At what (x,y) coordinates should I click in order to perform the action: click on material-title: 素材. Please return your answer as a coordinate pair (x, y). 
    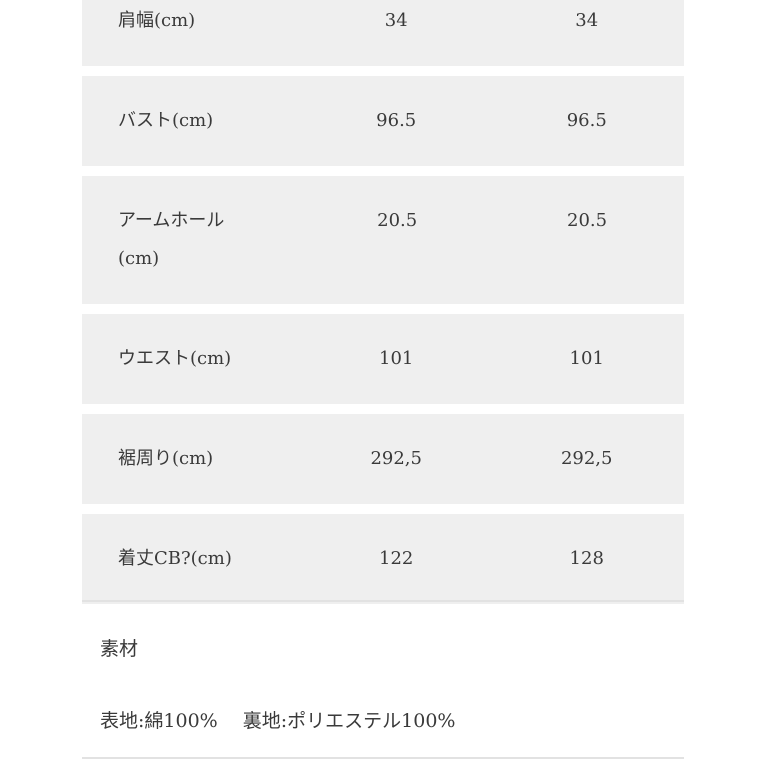
    Looking at the image, I should click on (119, 649).